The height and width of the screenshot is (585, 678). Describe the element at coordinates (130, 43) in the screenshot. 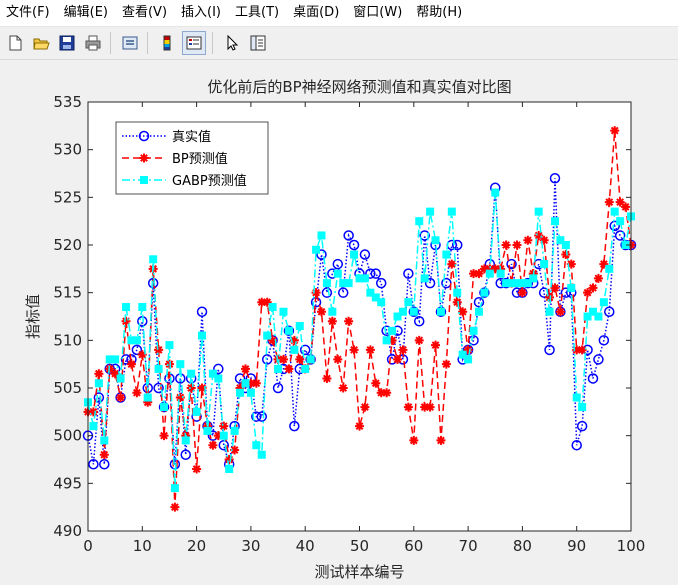

I see `link-icon` at that location.